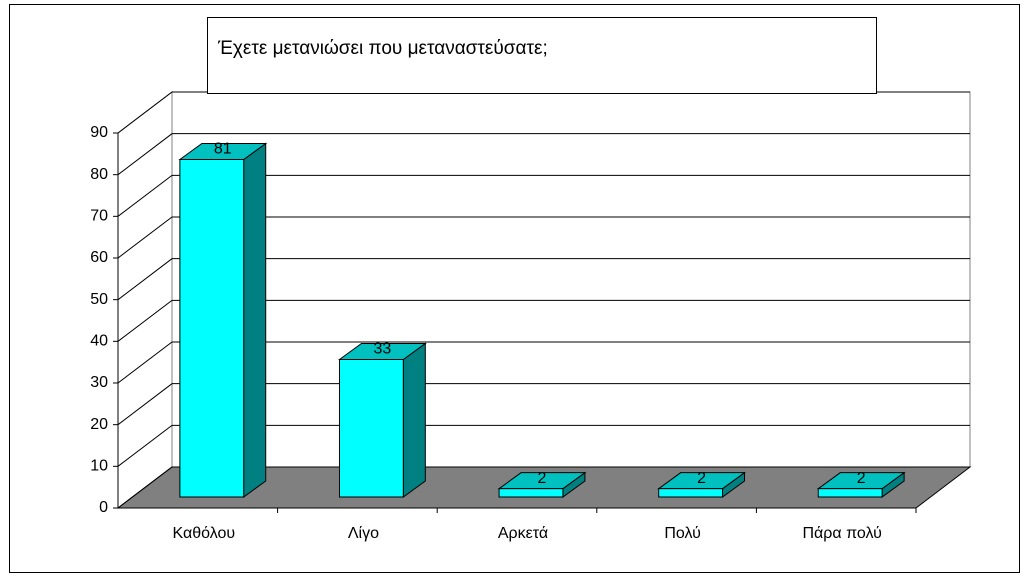 This screenshot has width=1029, height=576. I want to click on y-tick-label: 70, so click(99, 216).